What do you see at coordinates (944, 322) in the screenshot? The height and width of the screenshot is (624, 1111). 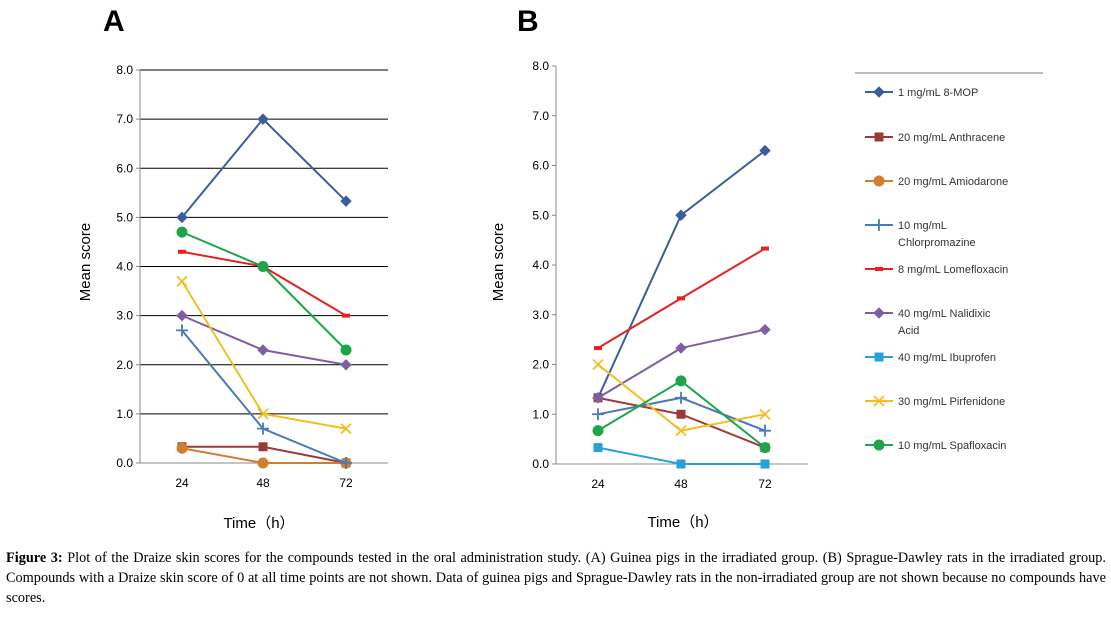 I see `legend-label: 40 mg/mL Nalidixic Acid` at bounding box center [944, 322].